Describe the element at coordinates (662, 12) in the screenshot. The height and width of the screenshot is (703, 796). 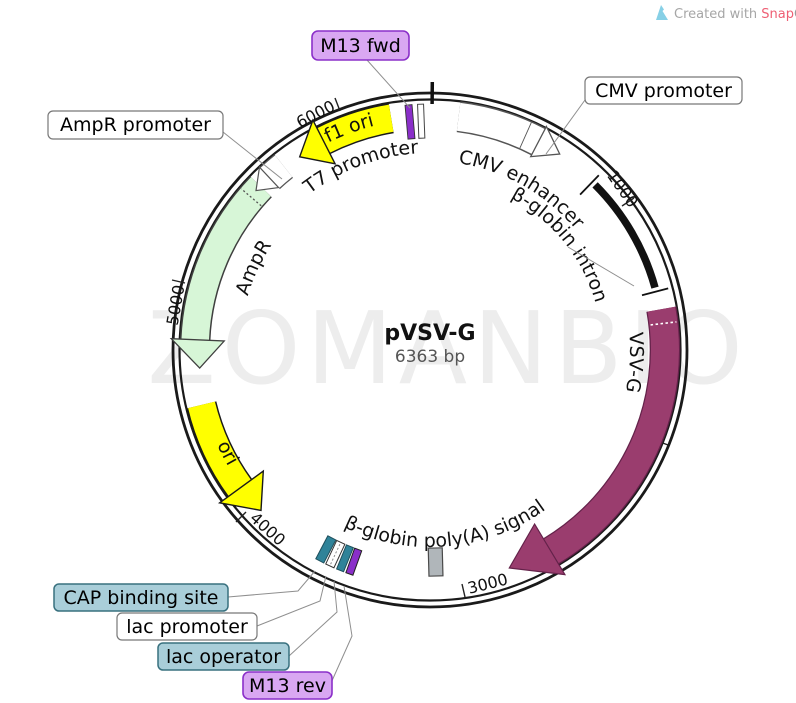
I see `snapgene-logo-icon` at that location.